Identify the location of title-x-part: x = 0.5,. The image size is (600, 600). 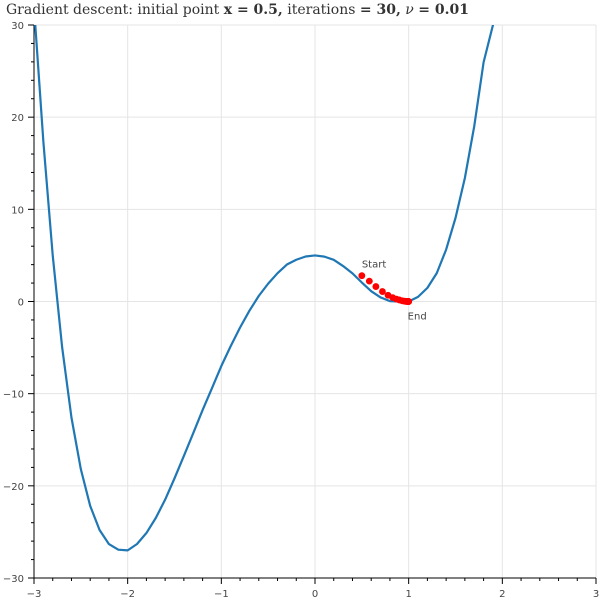
(253, 10).